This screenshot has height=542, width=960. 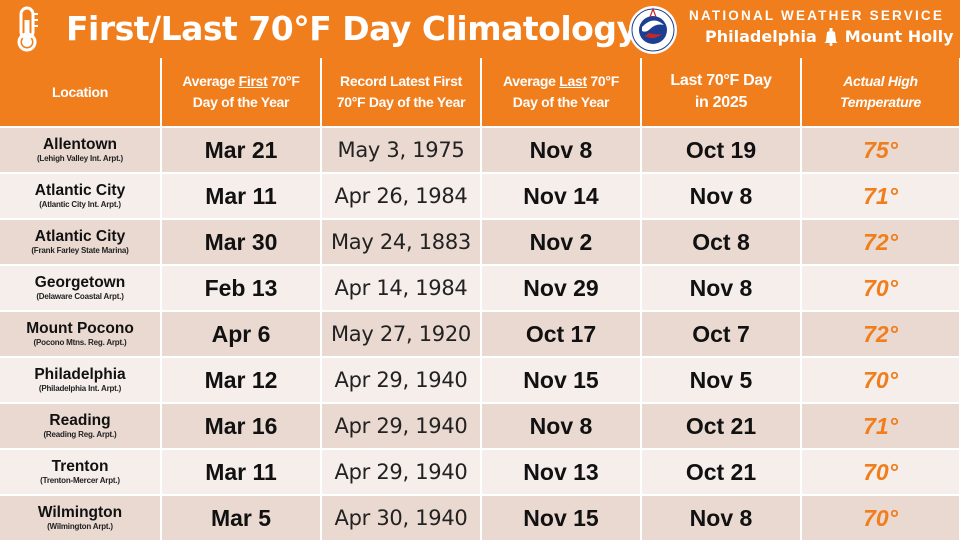 I want to click on cell-record-latest-first: May 24, 1883, so click(x=401, y=242).